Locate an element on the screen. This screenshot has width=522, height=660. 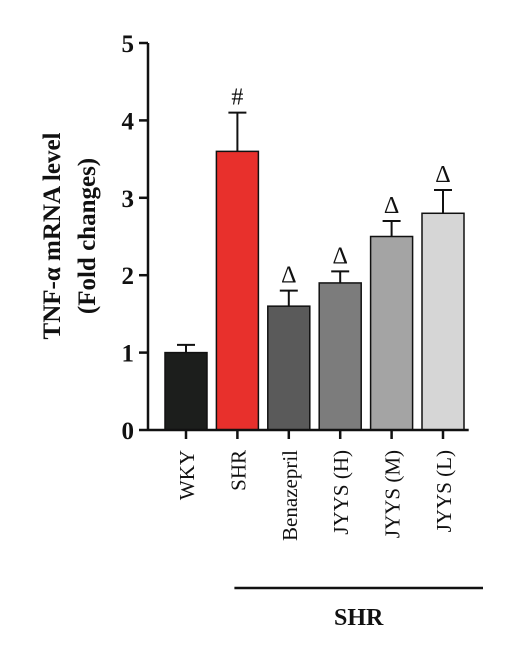
x-tick-label-0: WKY is located at coordinates (187, 475).